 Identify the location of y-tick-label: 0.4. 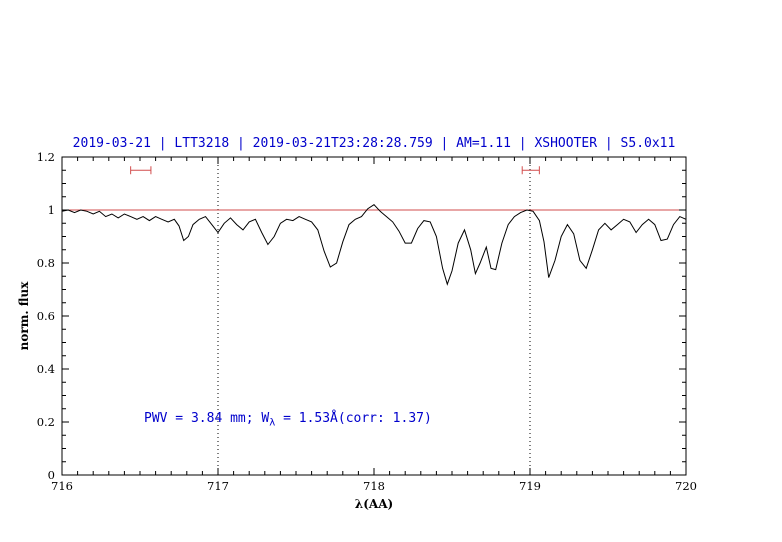
(46, 369).